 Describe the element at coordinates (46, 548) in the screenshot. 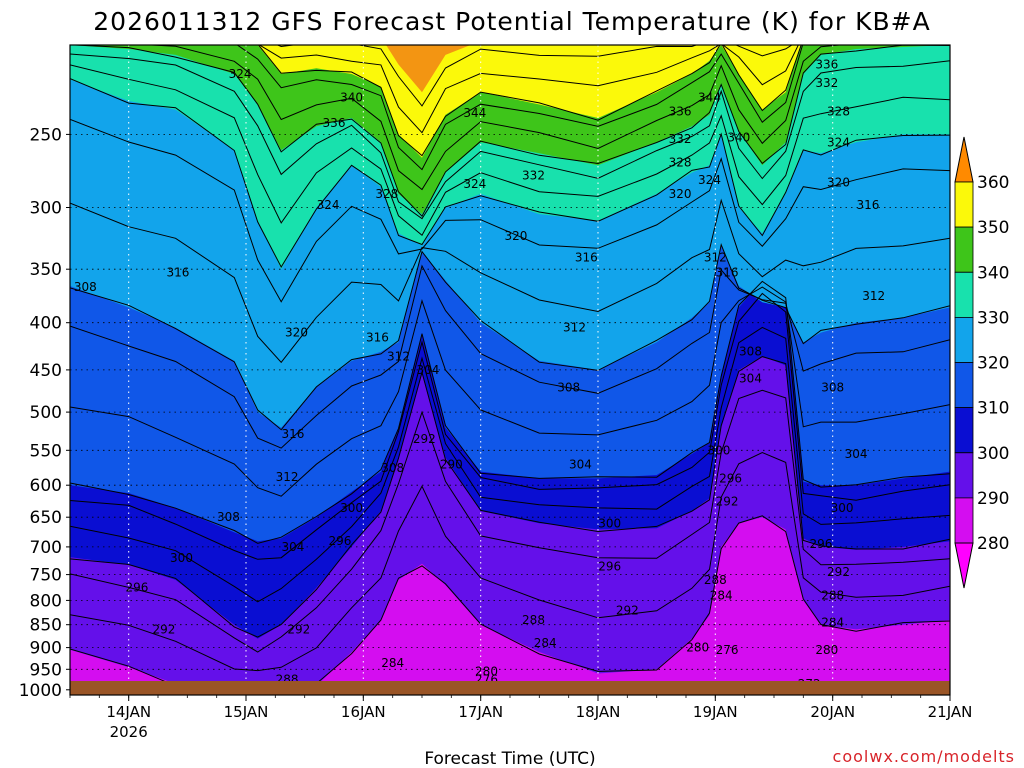

I see `y-tick-label: 700` at that location.